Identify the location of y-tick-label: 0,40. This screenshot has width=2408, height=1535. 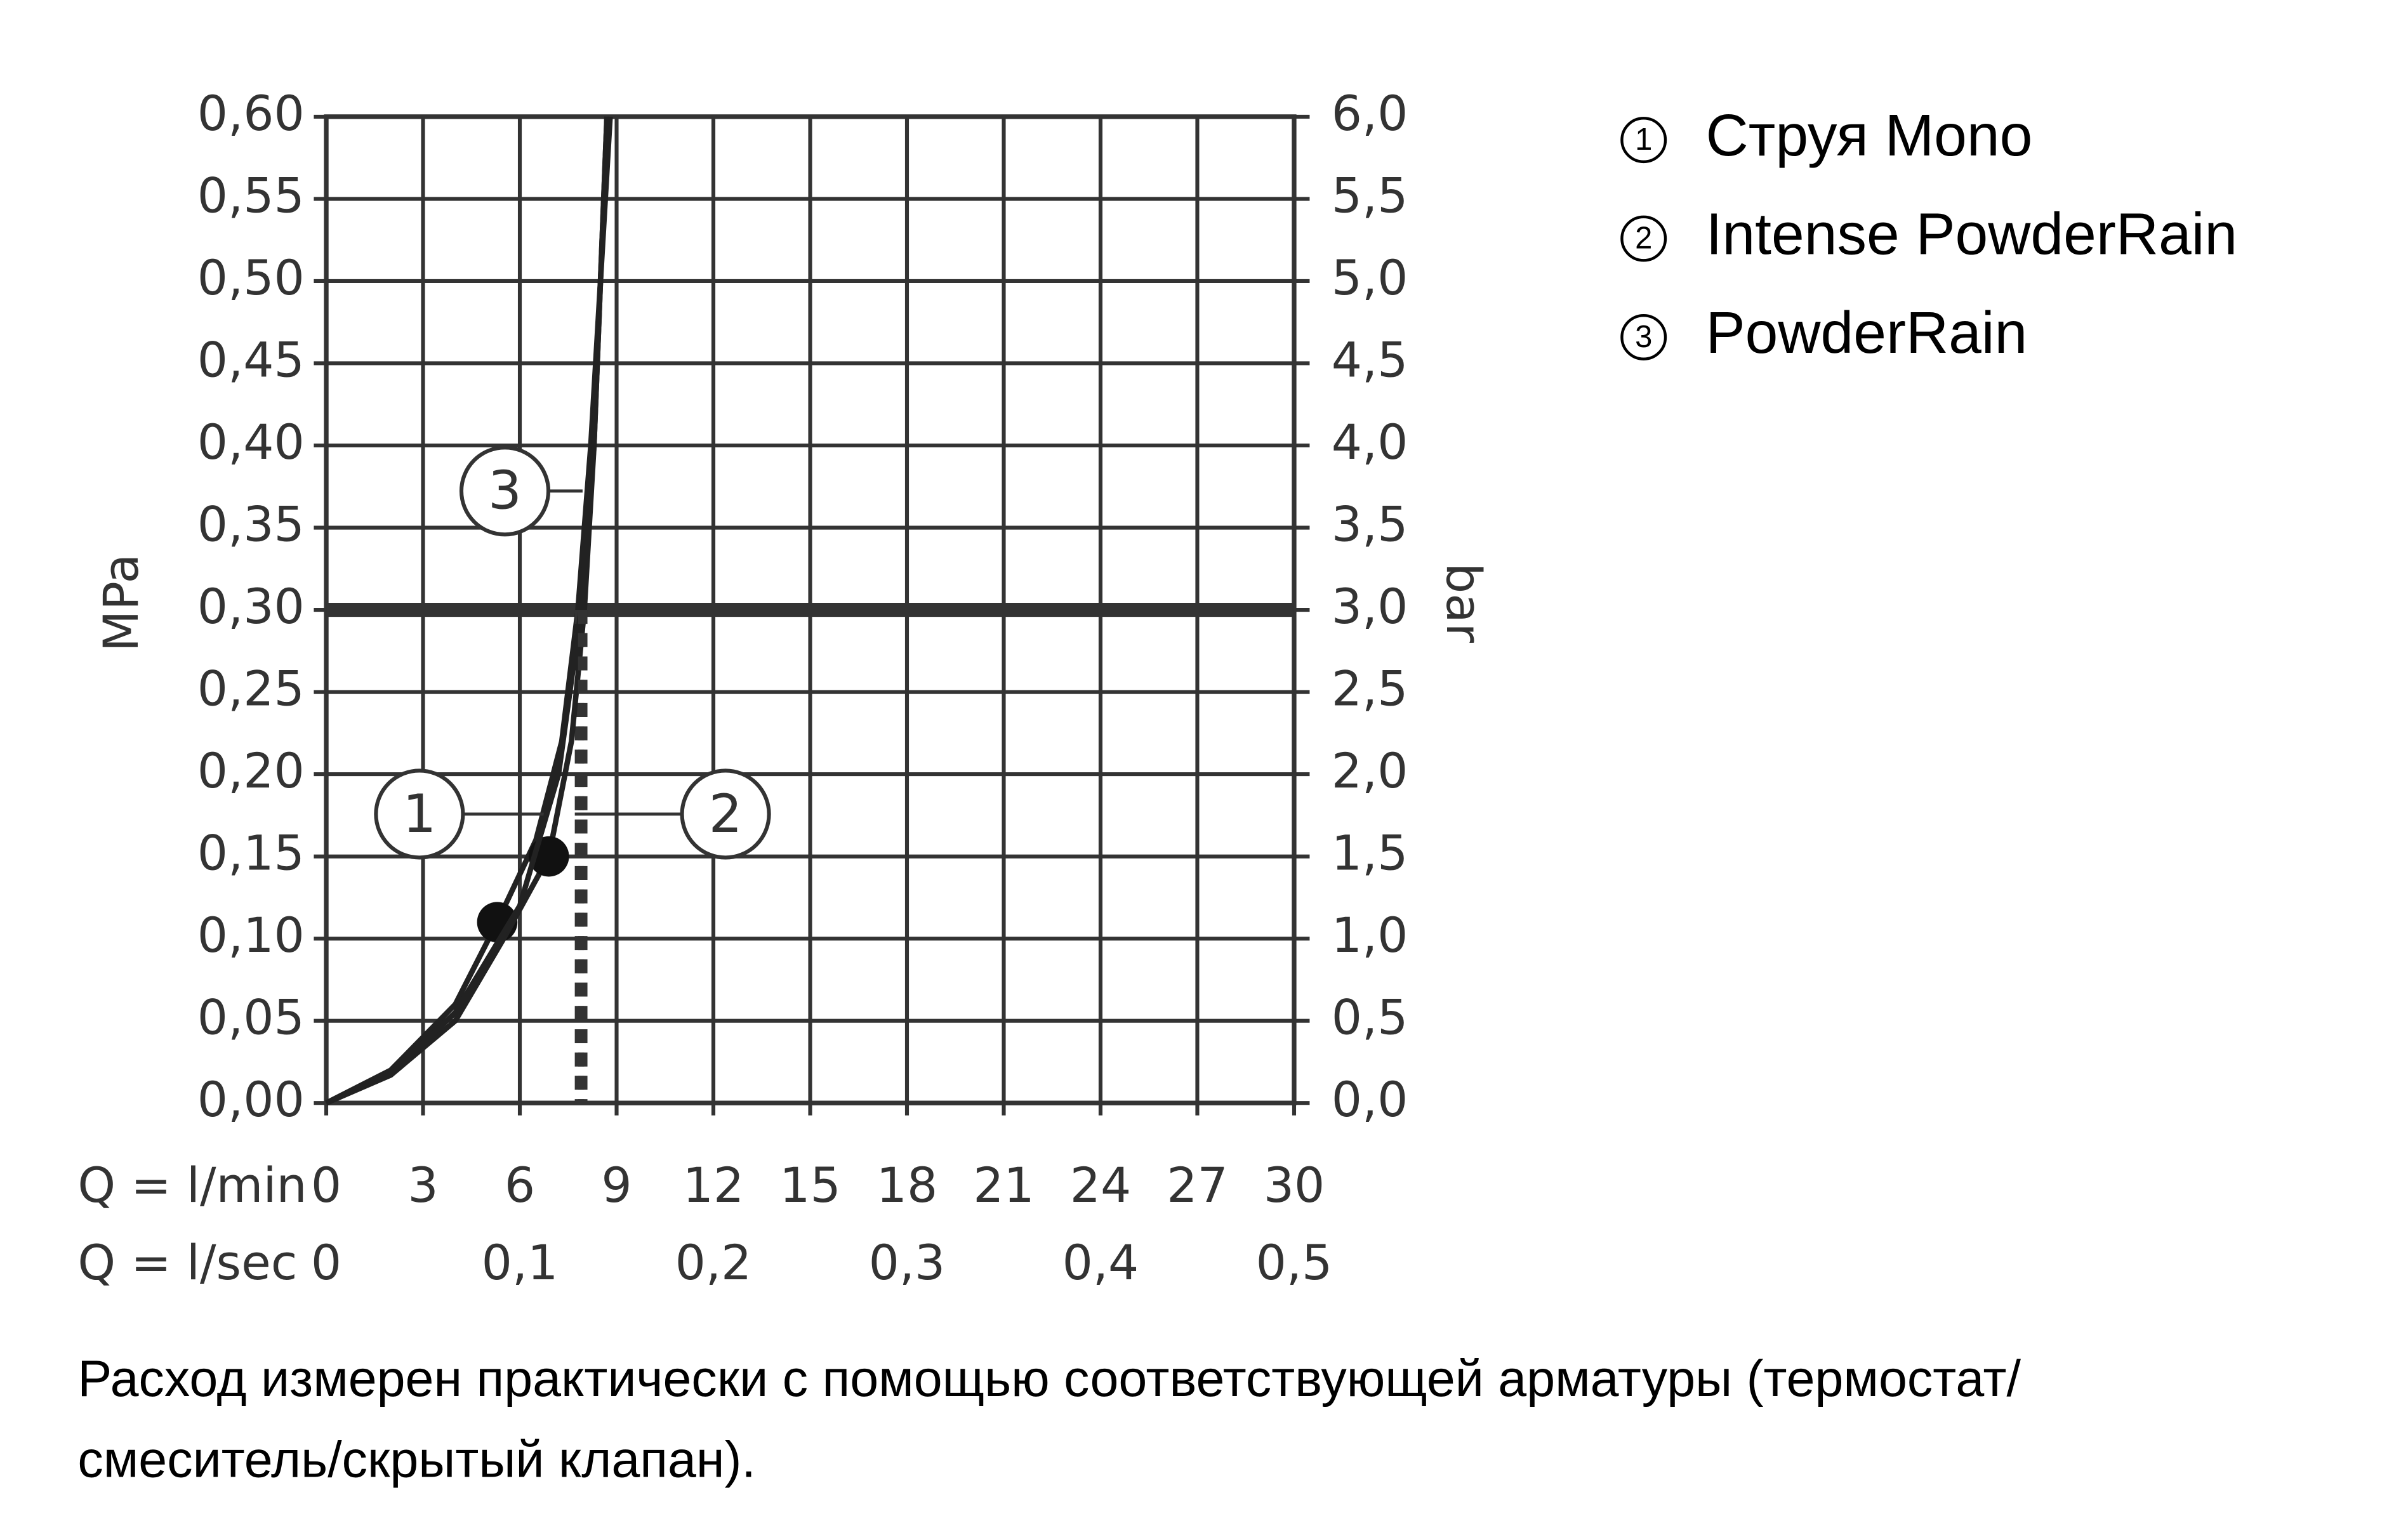
(251, 442).